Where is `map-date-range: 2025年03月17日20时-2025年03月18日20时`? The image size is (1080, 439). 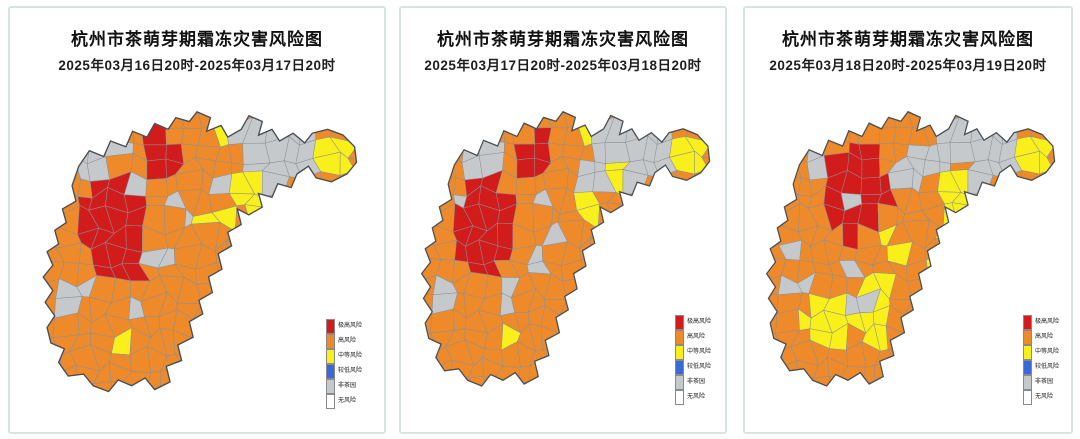
map-date-range: 2025年03月17日20时-2025年03月18日20时 is located at coordinates (563, 65).